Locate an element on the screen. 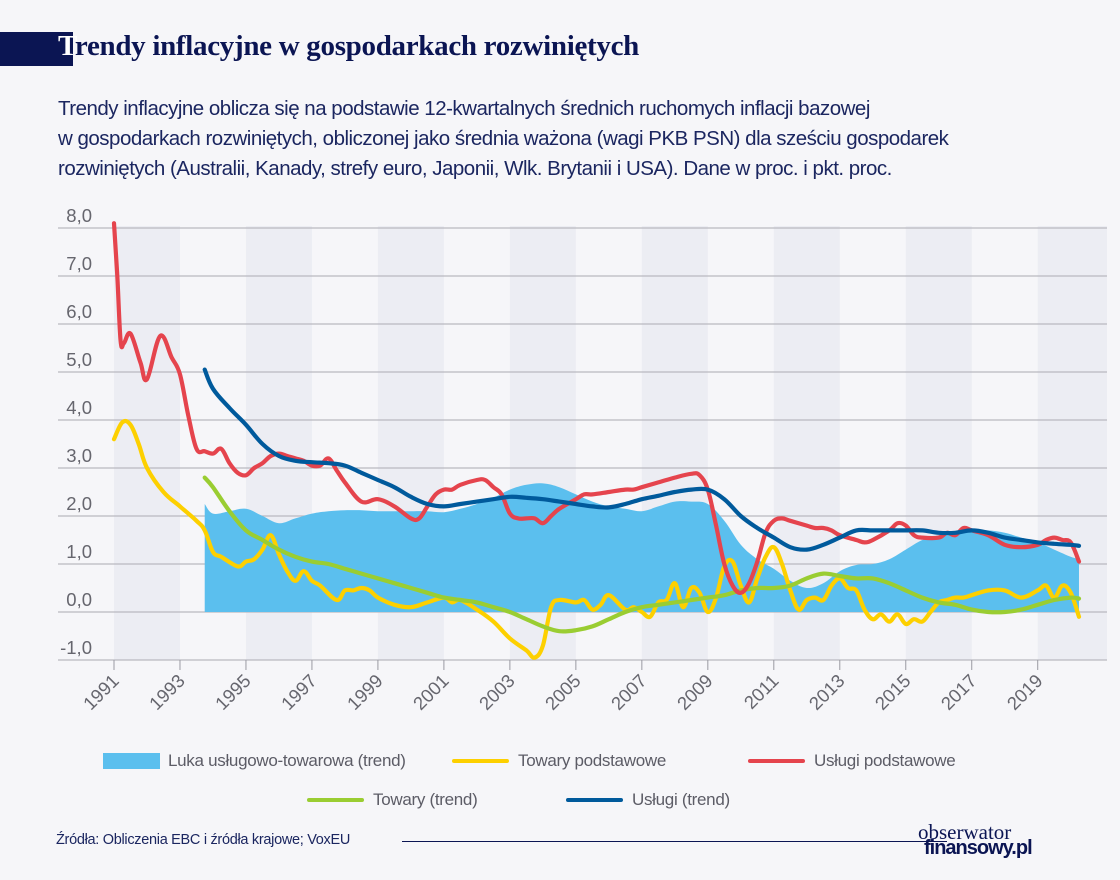 This screenshot has width=1120, height=880. logo-line1: obserwator is located at coordinates (965, 832).